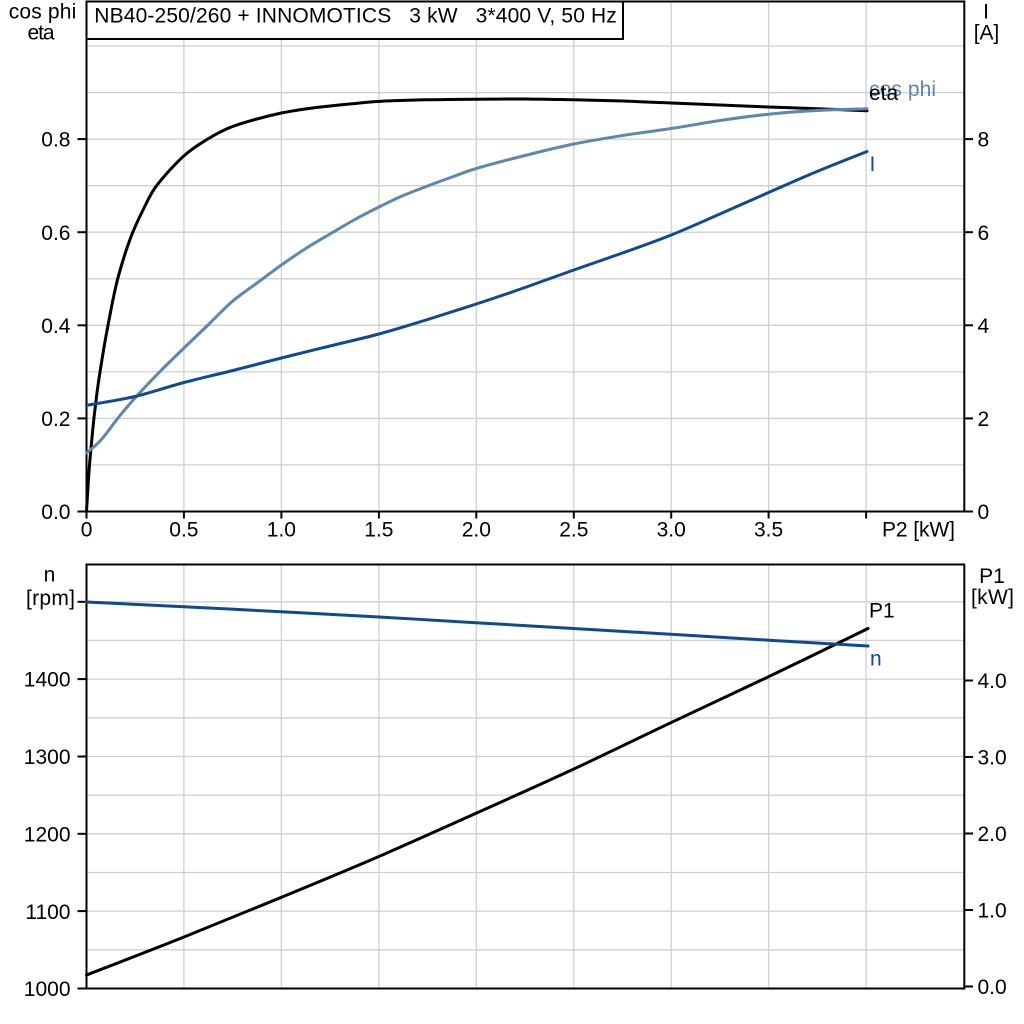 The image size is (1024, 1024). What do you see at coordinates (47, 757) in the screenshot?
I see `svg-text: 1300` at bounding box center [47, 757].